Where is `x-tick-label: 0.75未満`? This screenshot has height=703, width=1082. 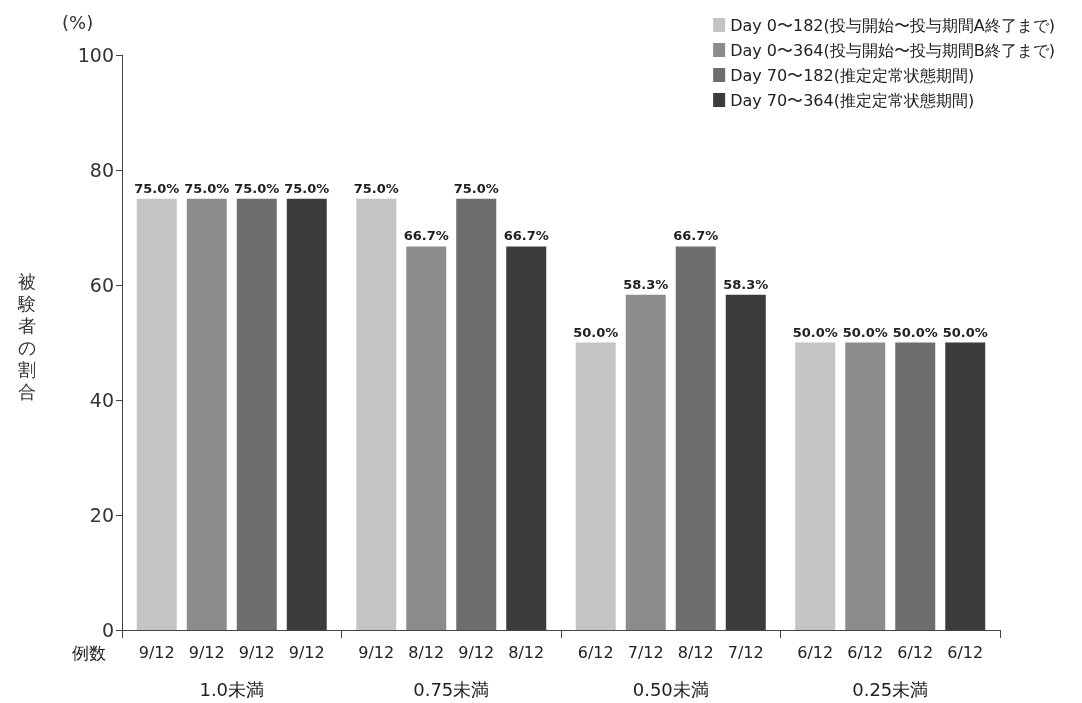
x-tick-label: 0.75未満 is located at coordinates (451, 689).